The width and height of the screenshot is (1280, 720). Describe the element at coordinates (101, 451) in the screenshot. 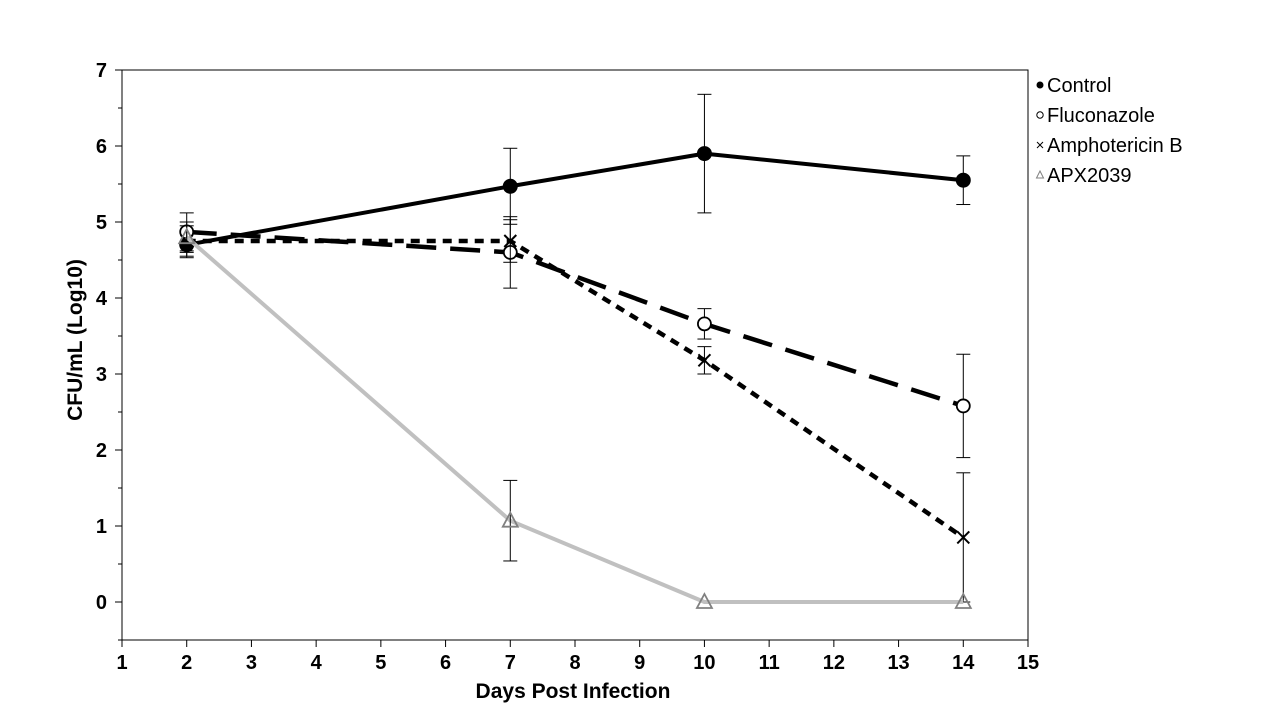

I see `y-tick-label: 2` at that location.